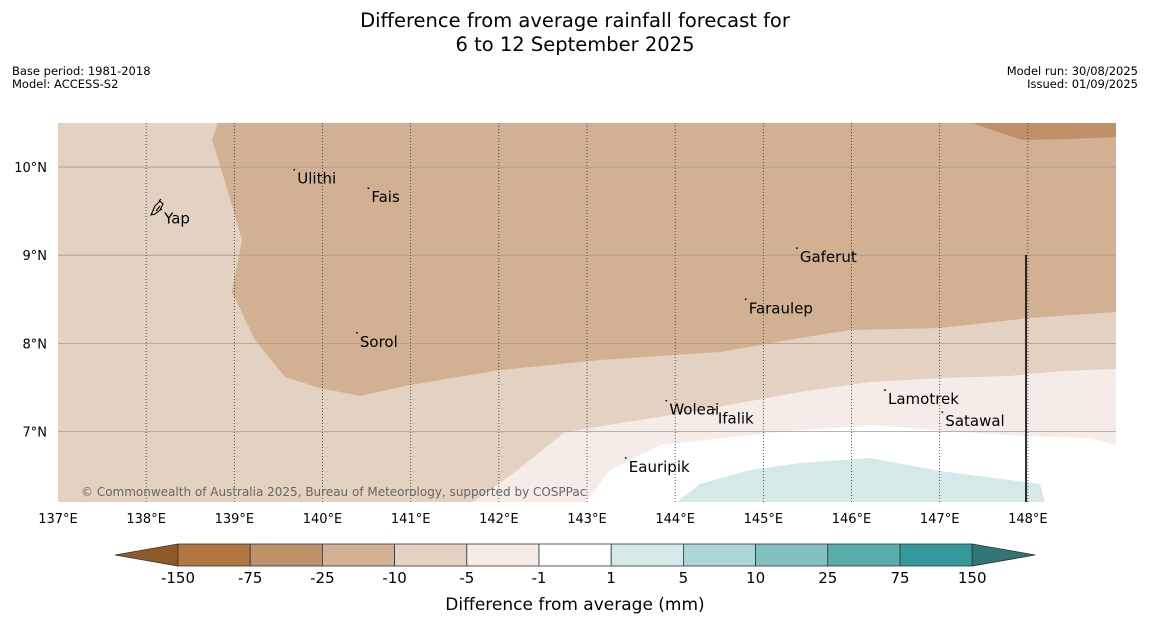  I want to click on lon-tick-label: 146°E, so click(852, 519).